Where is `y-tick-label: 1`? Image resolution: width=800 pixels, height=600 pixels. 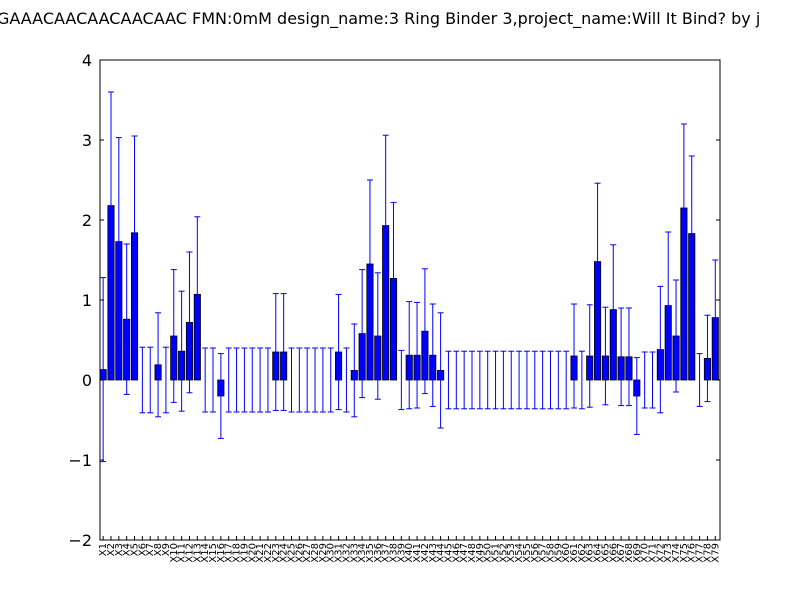
y-tick-label: 1 is located at coordinates (87, 300).